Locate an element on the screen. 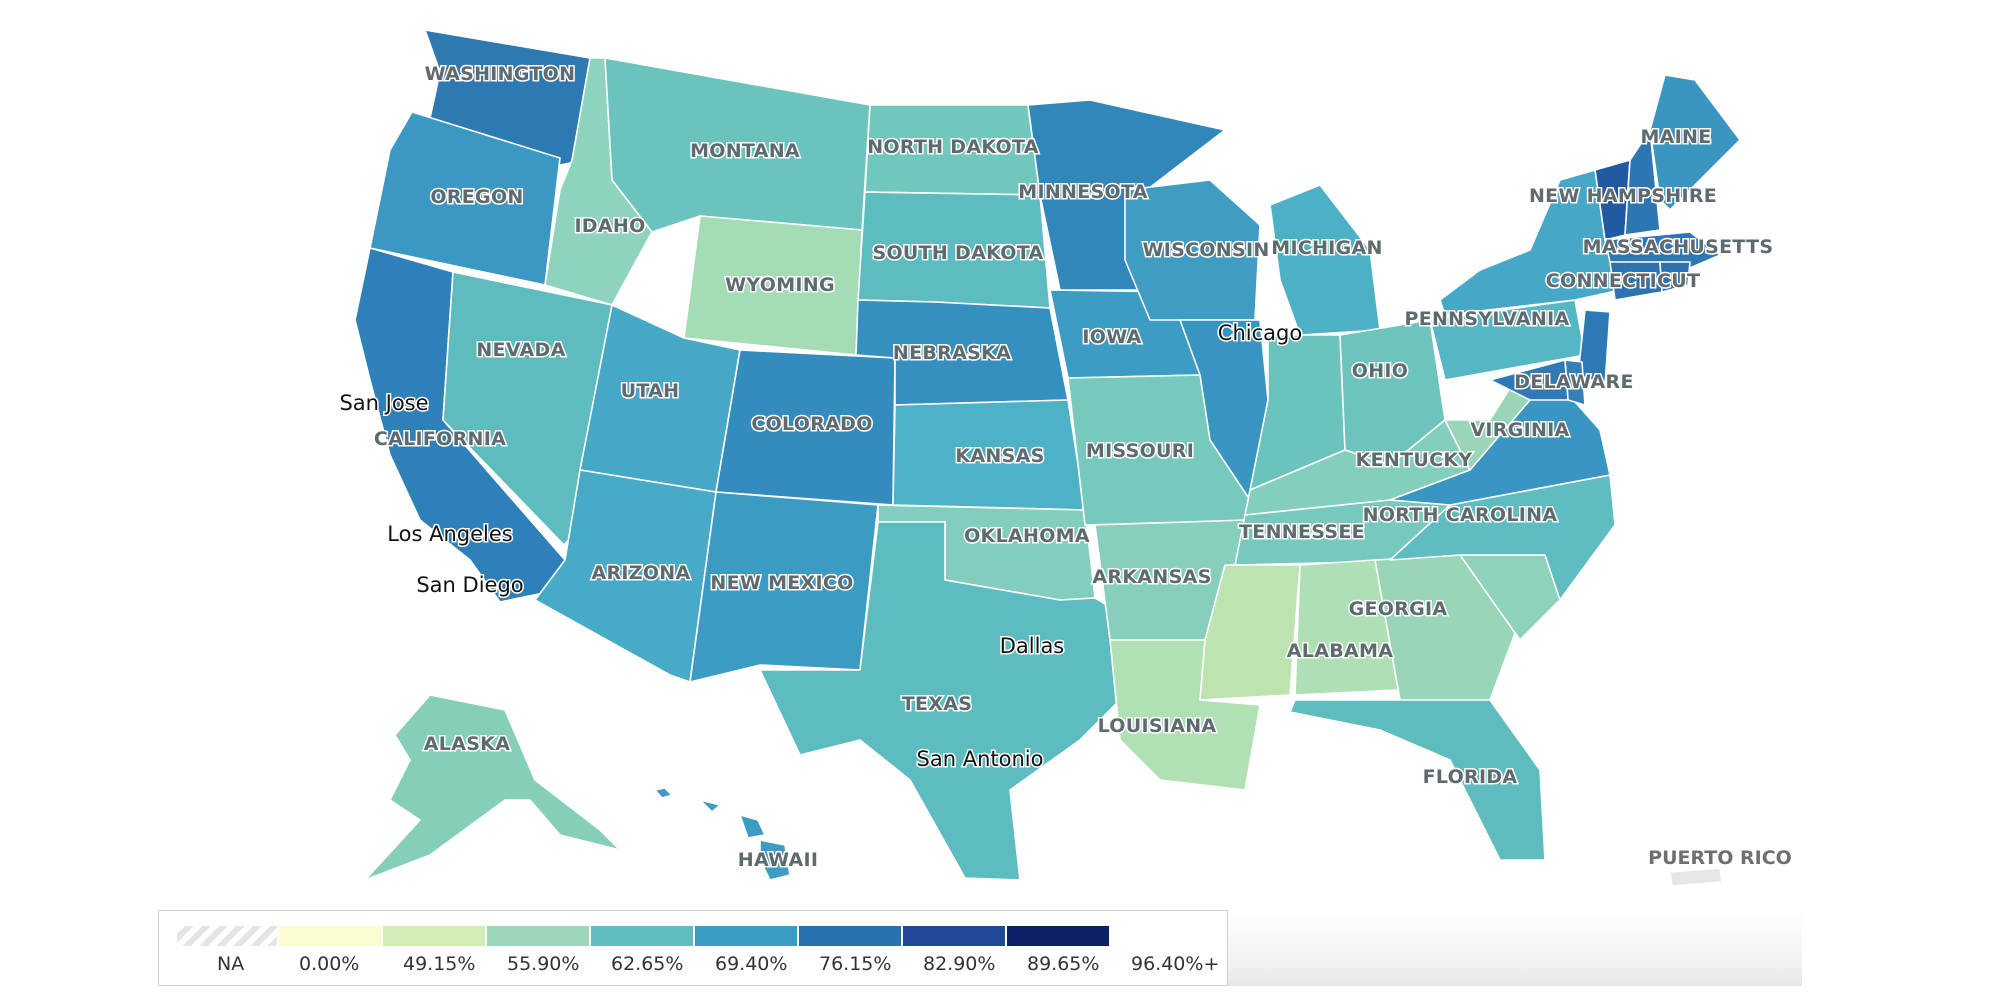 Image resolution: width=2000 pixels, height=1000 pixels. legend-label-4: 69.40% is located at coordinates (751, 964).